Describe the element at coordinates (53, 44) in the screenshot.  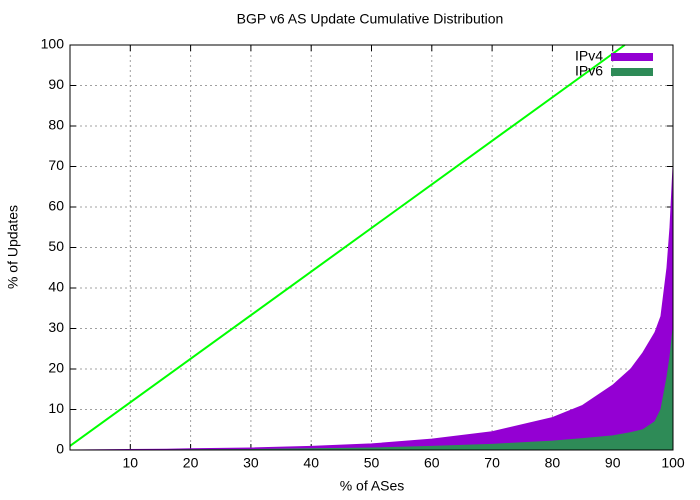
I see `y-tick-label: 100` at that location.